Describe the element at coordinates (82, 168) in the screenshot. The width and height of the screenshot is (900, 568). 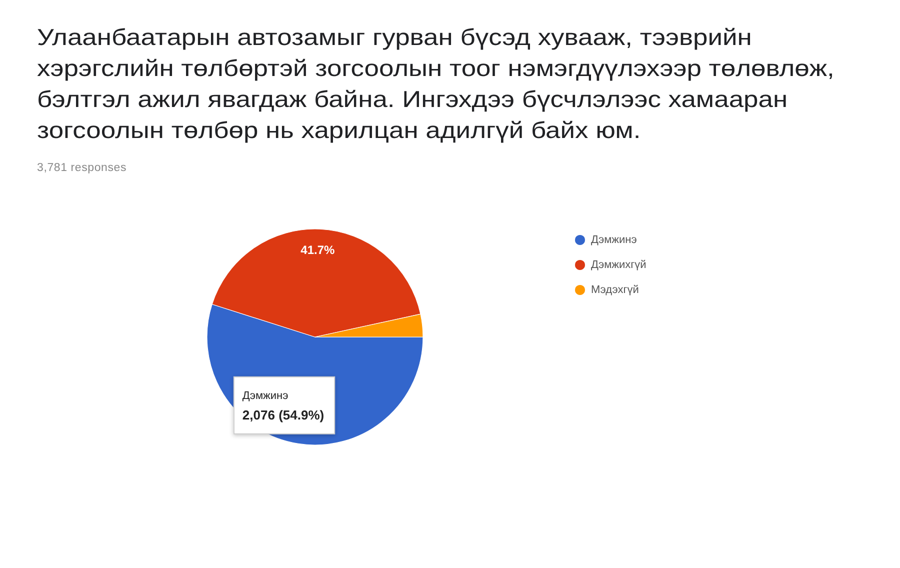
I see `text: 3,781 responses` at that location.